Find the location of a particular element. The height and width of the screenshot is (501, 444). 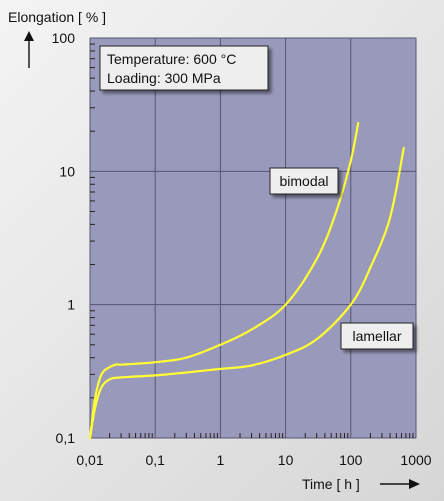

bimodal-label-box is located at coordinates (304, 181).